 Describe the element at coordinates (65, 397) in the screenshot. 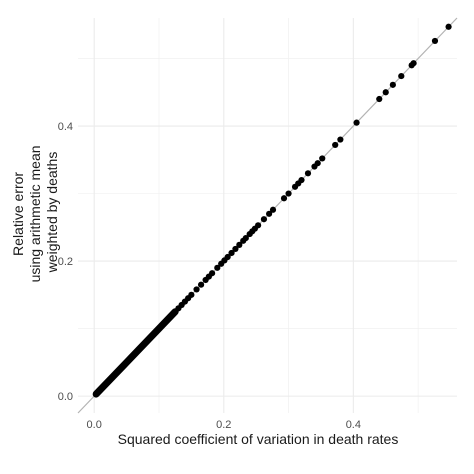

I see `y-tick-label: 0.0` at that location.